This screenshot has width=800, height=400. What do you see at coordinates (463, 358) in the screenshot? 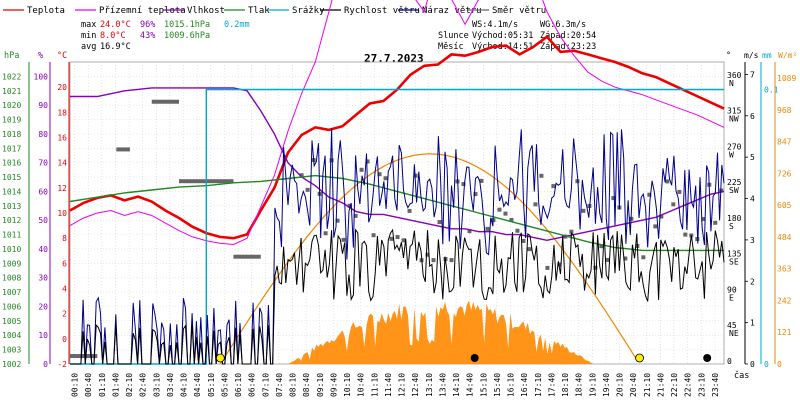
I see `sun-moon-markers` at bounding box center [463, 358].